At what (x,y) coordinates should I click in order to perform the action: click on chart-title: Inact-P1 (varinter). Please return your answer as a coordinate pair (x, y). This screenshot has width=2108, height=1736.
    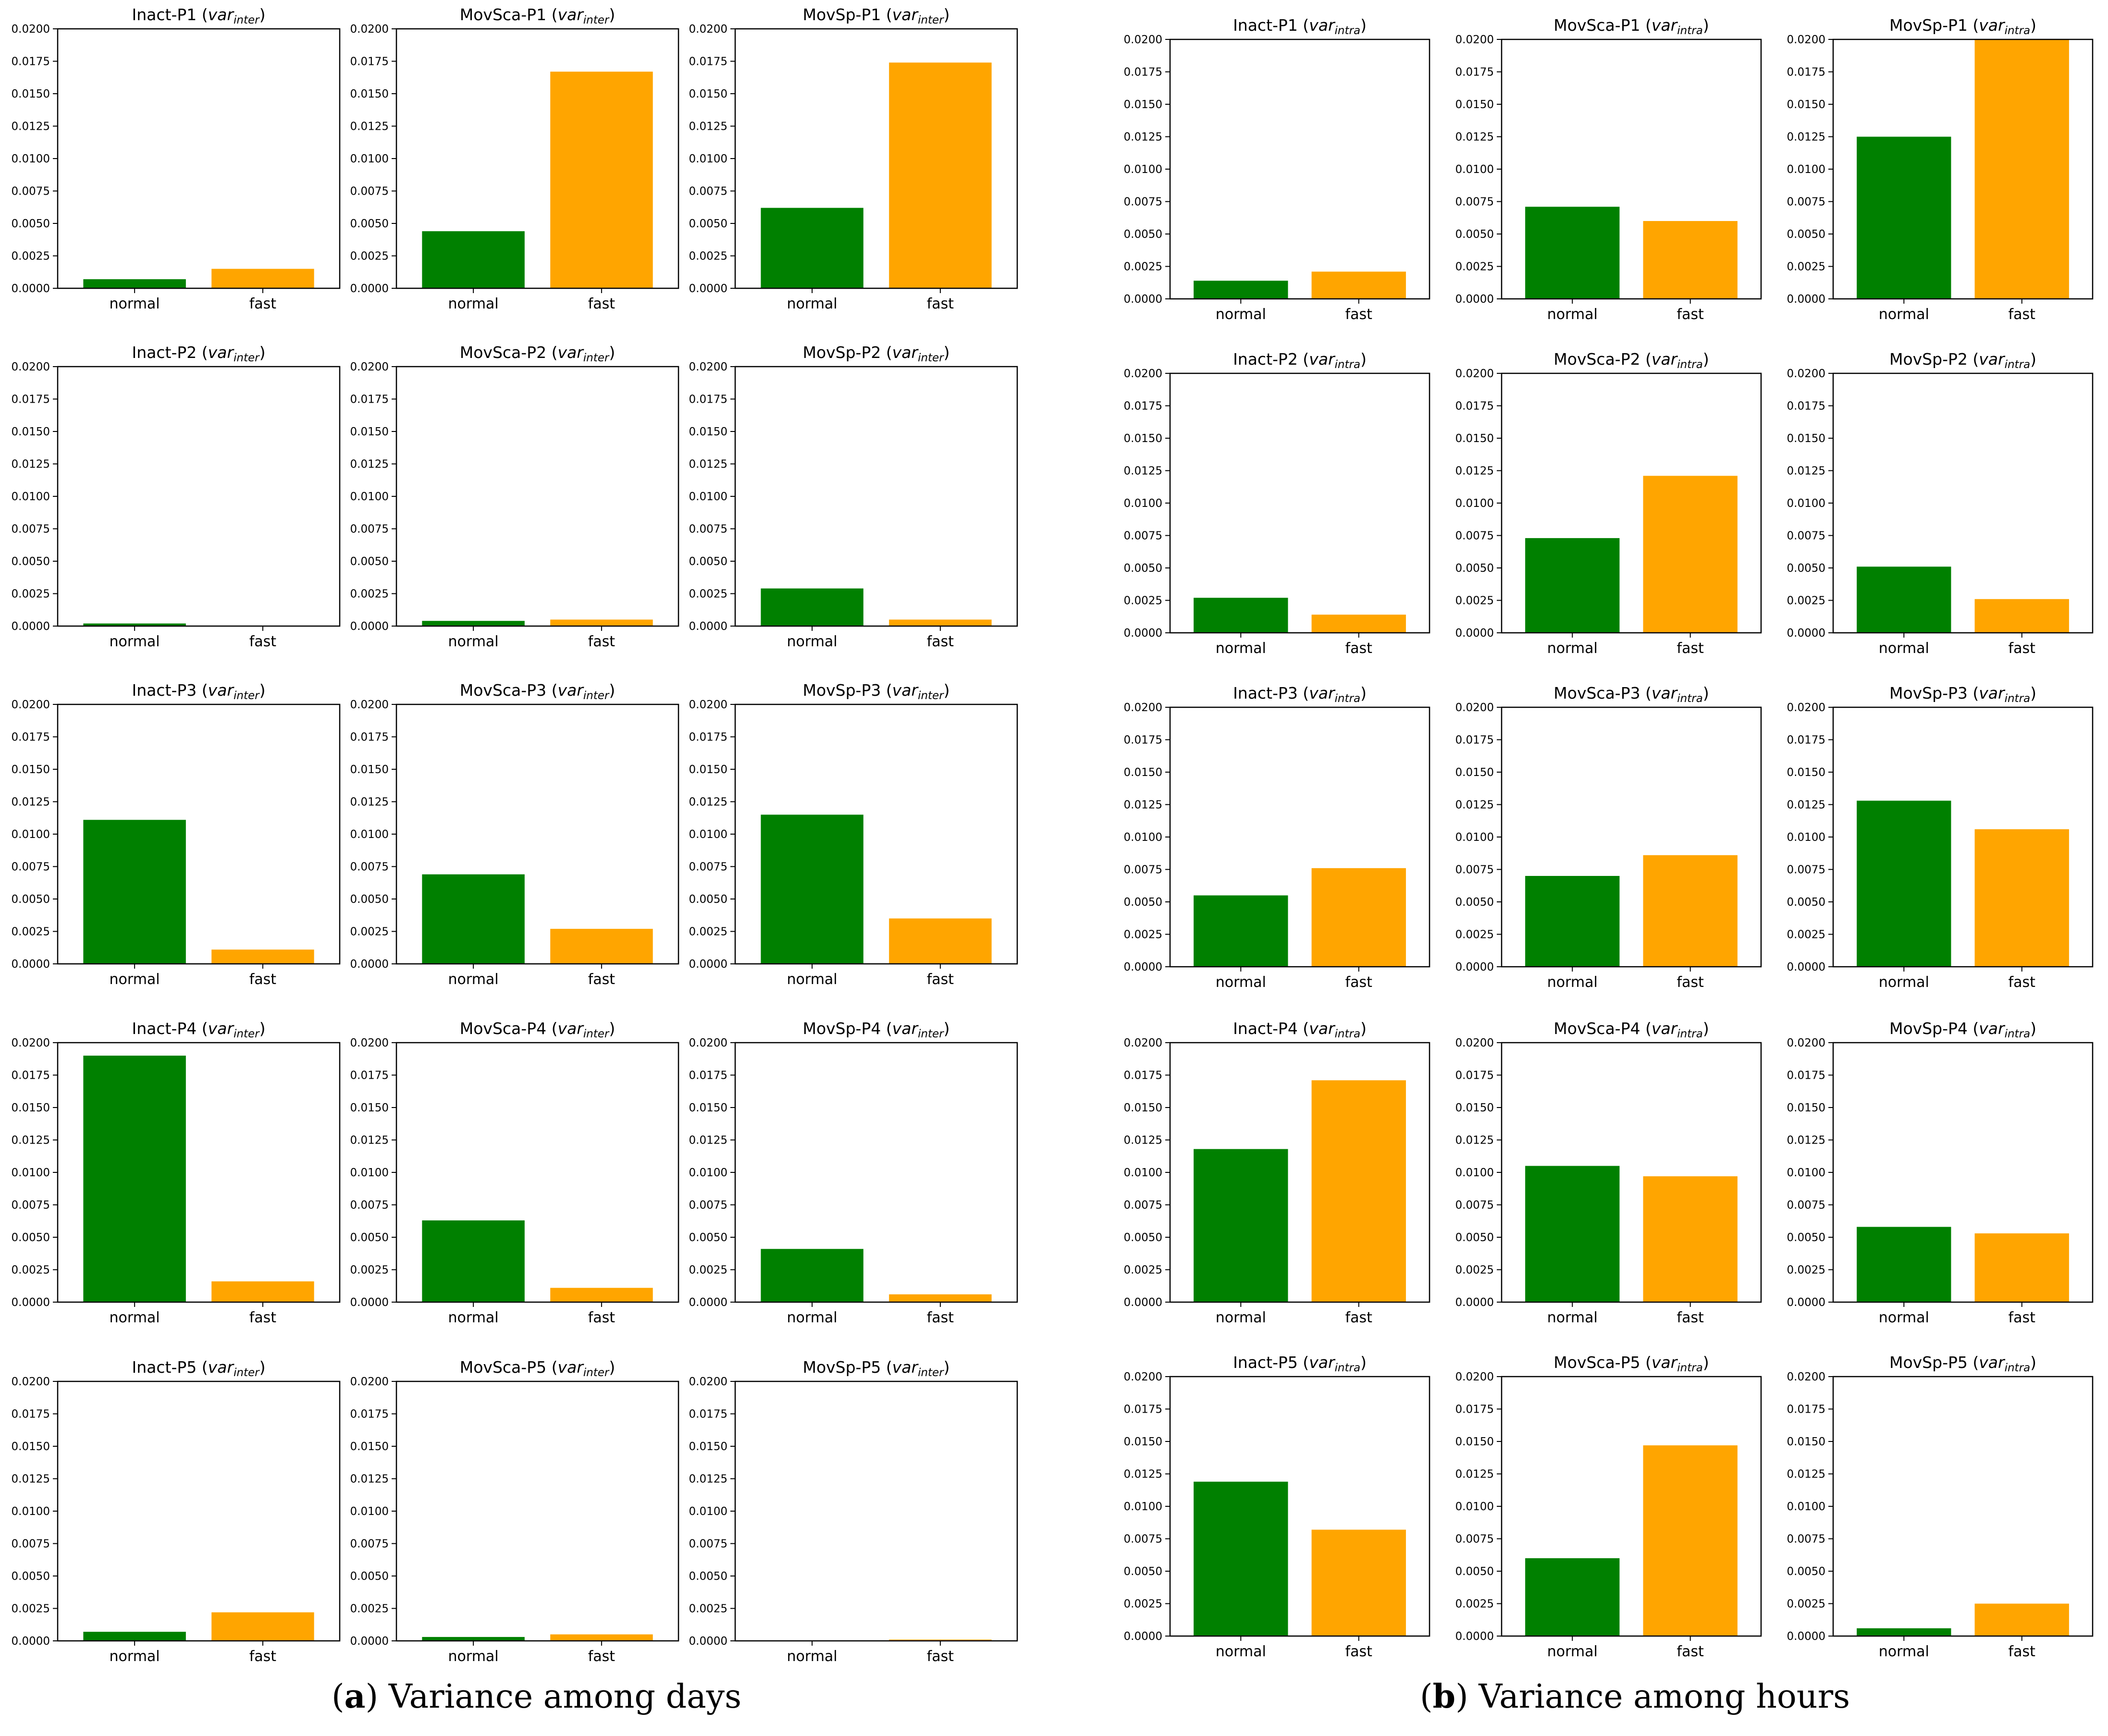
    Looking at the image, I should click on (199, 15).